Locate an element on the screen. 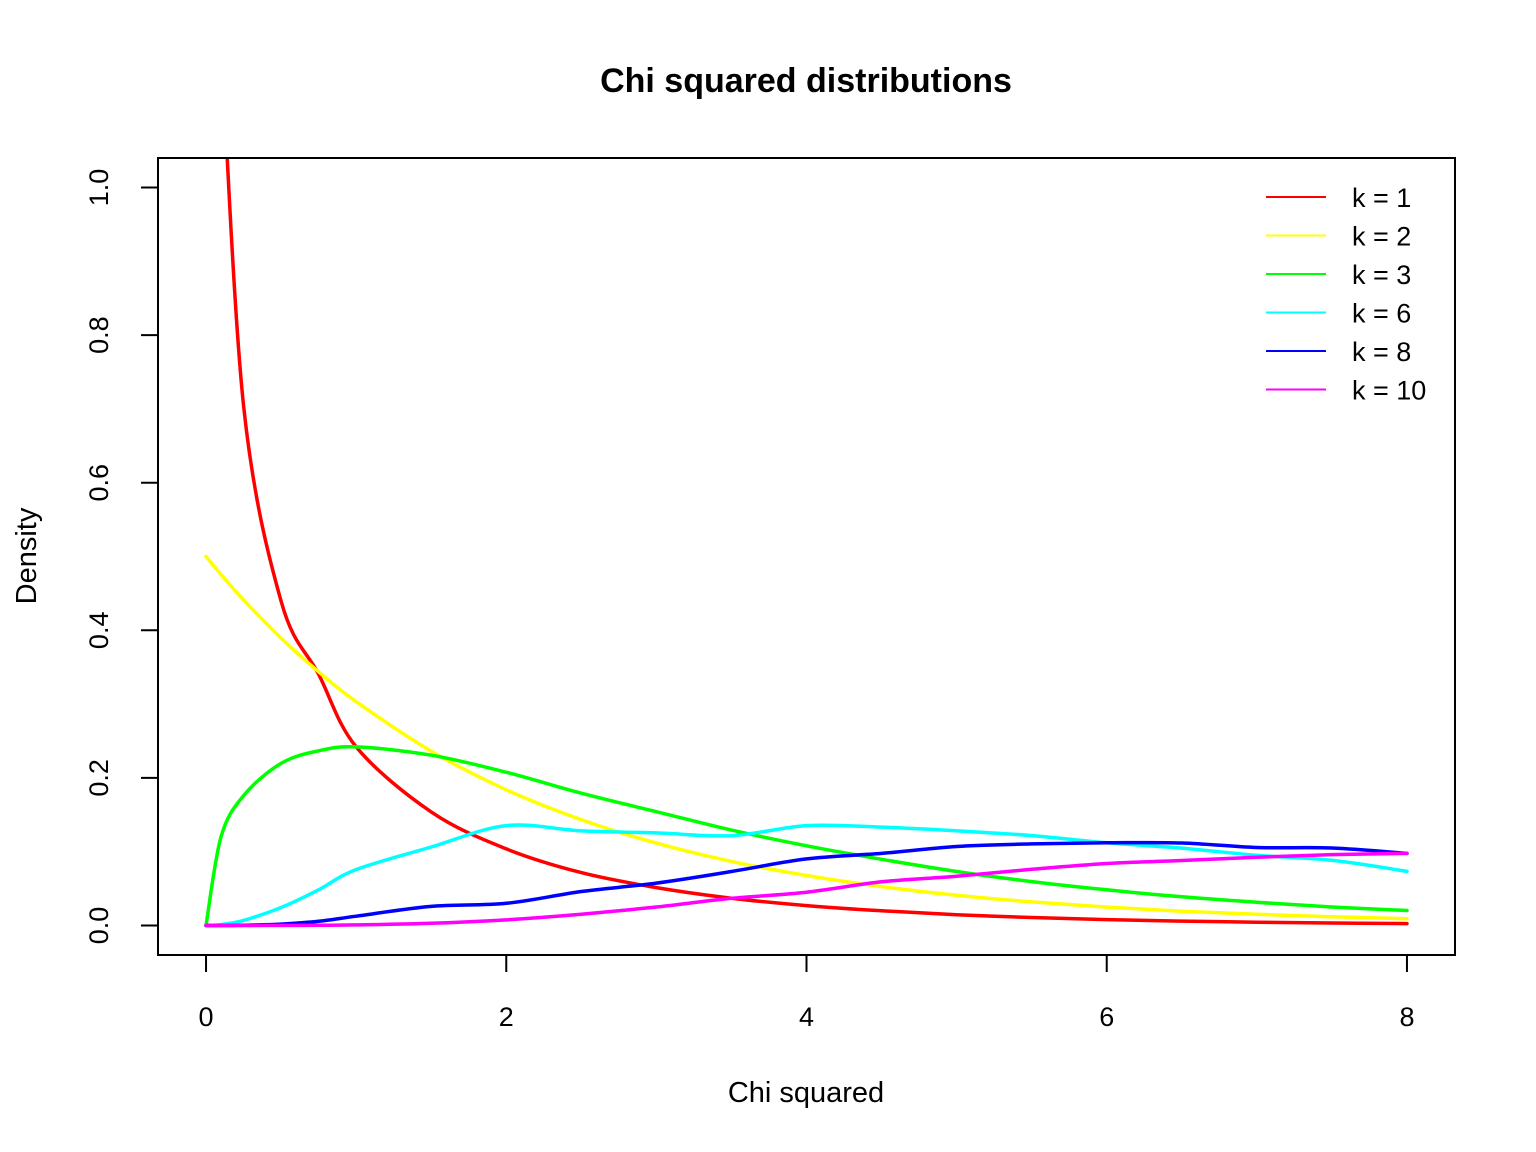 Image resolution: width=1536 pixels, height=1152 pixels. x-tick-label: 2 is located at coordinates (506, 1017).